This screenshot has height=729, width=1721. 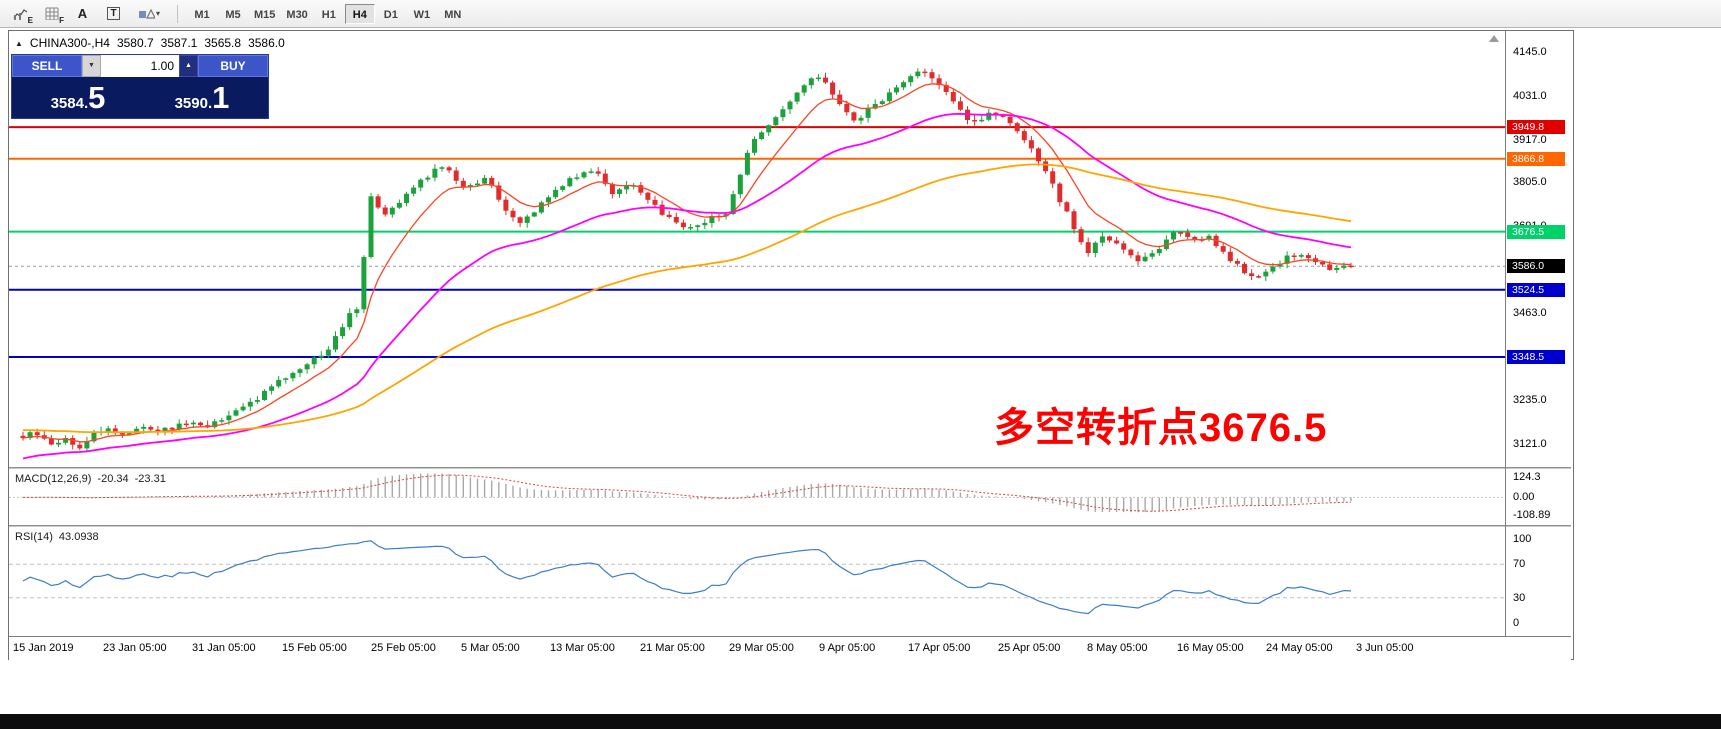 I want to click on time-label: 17 Apr 05:00, so click(x=939, y=648).